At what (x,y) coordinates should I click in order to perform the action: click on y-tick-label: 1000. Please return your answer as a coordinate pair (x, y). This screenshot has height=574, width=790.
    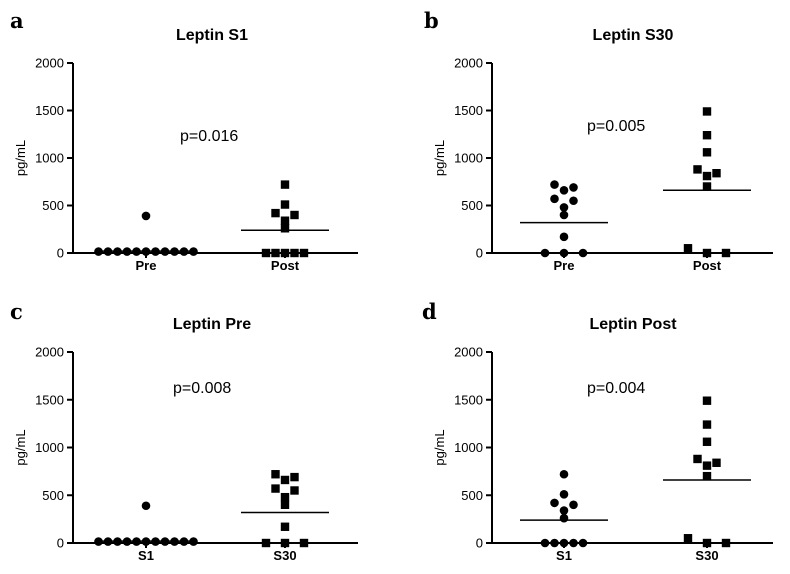
    Looking at the image, I should click on (468, 158).